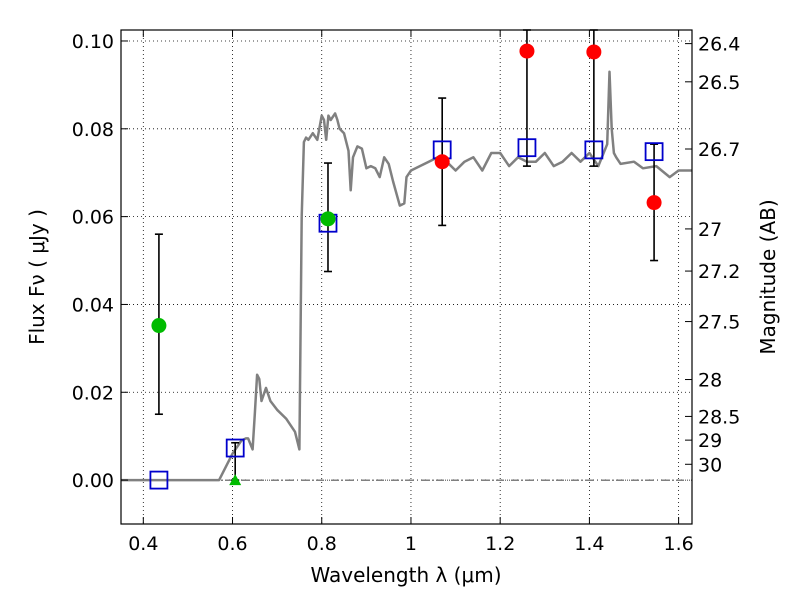 The height and width of the screenshot is (600, 800). Describe the element at coordinates (719, 272) in the screenshot. I see `magnitude-tick-label: 27.2` at that location.